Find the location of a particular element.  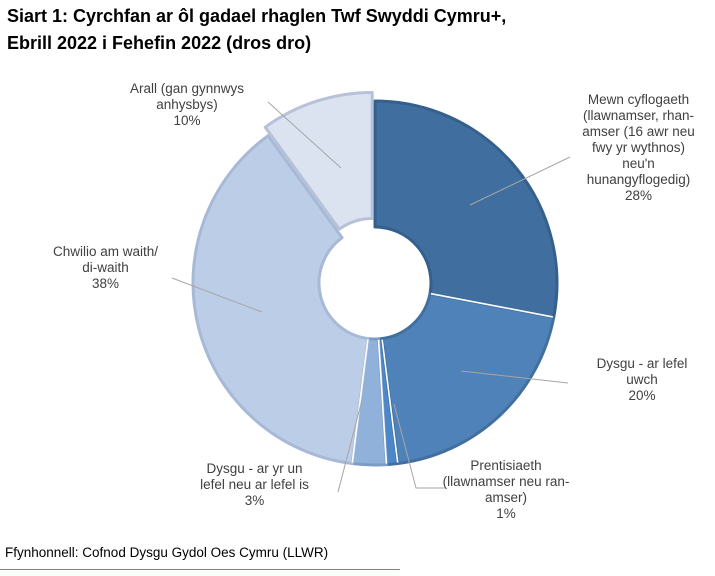

callout-line: uwch is located at coordinates (642, 379).